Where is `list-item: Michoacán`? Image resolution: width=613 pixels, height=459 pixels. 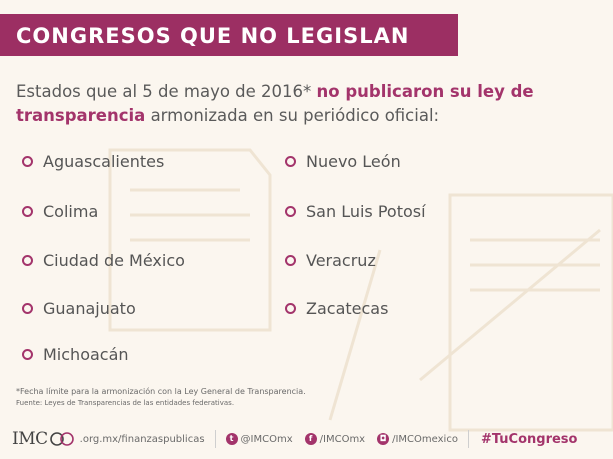
list-item: Michoacán is located at coordinates (75, 354).